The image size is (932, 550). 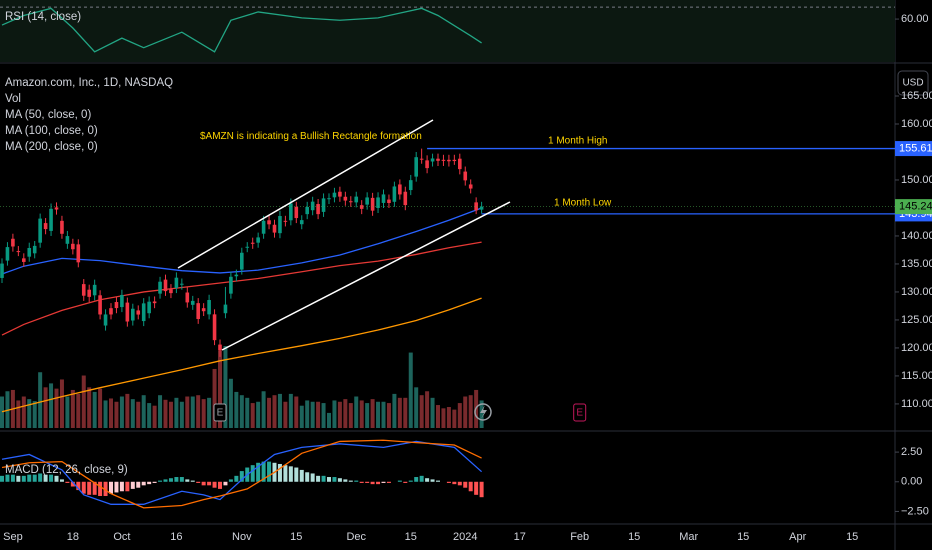 I want to click on y-tick-label: 130.00, so click(x=916, y=292).